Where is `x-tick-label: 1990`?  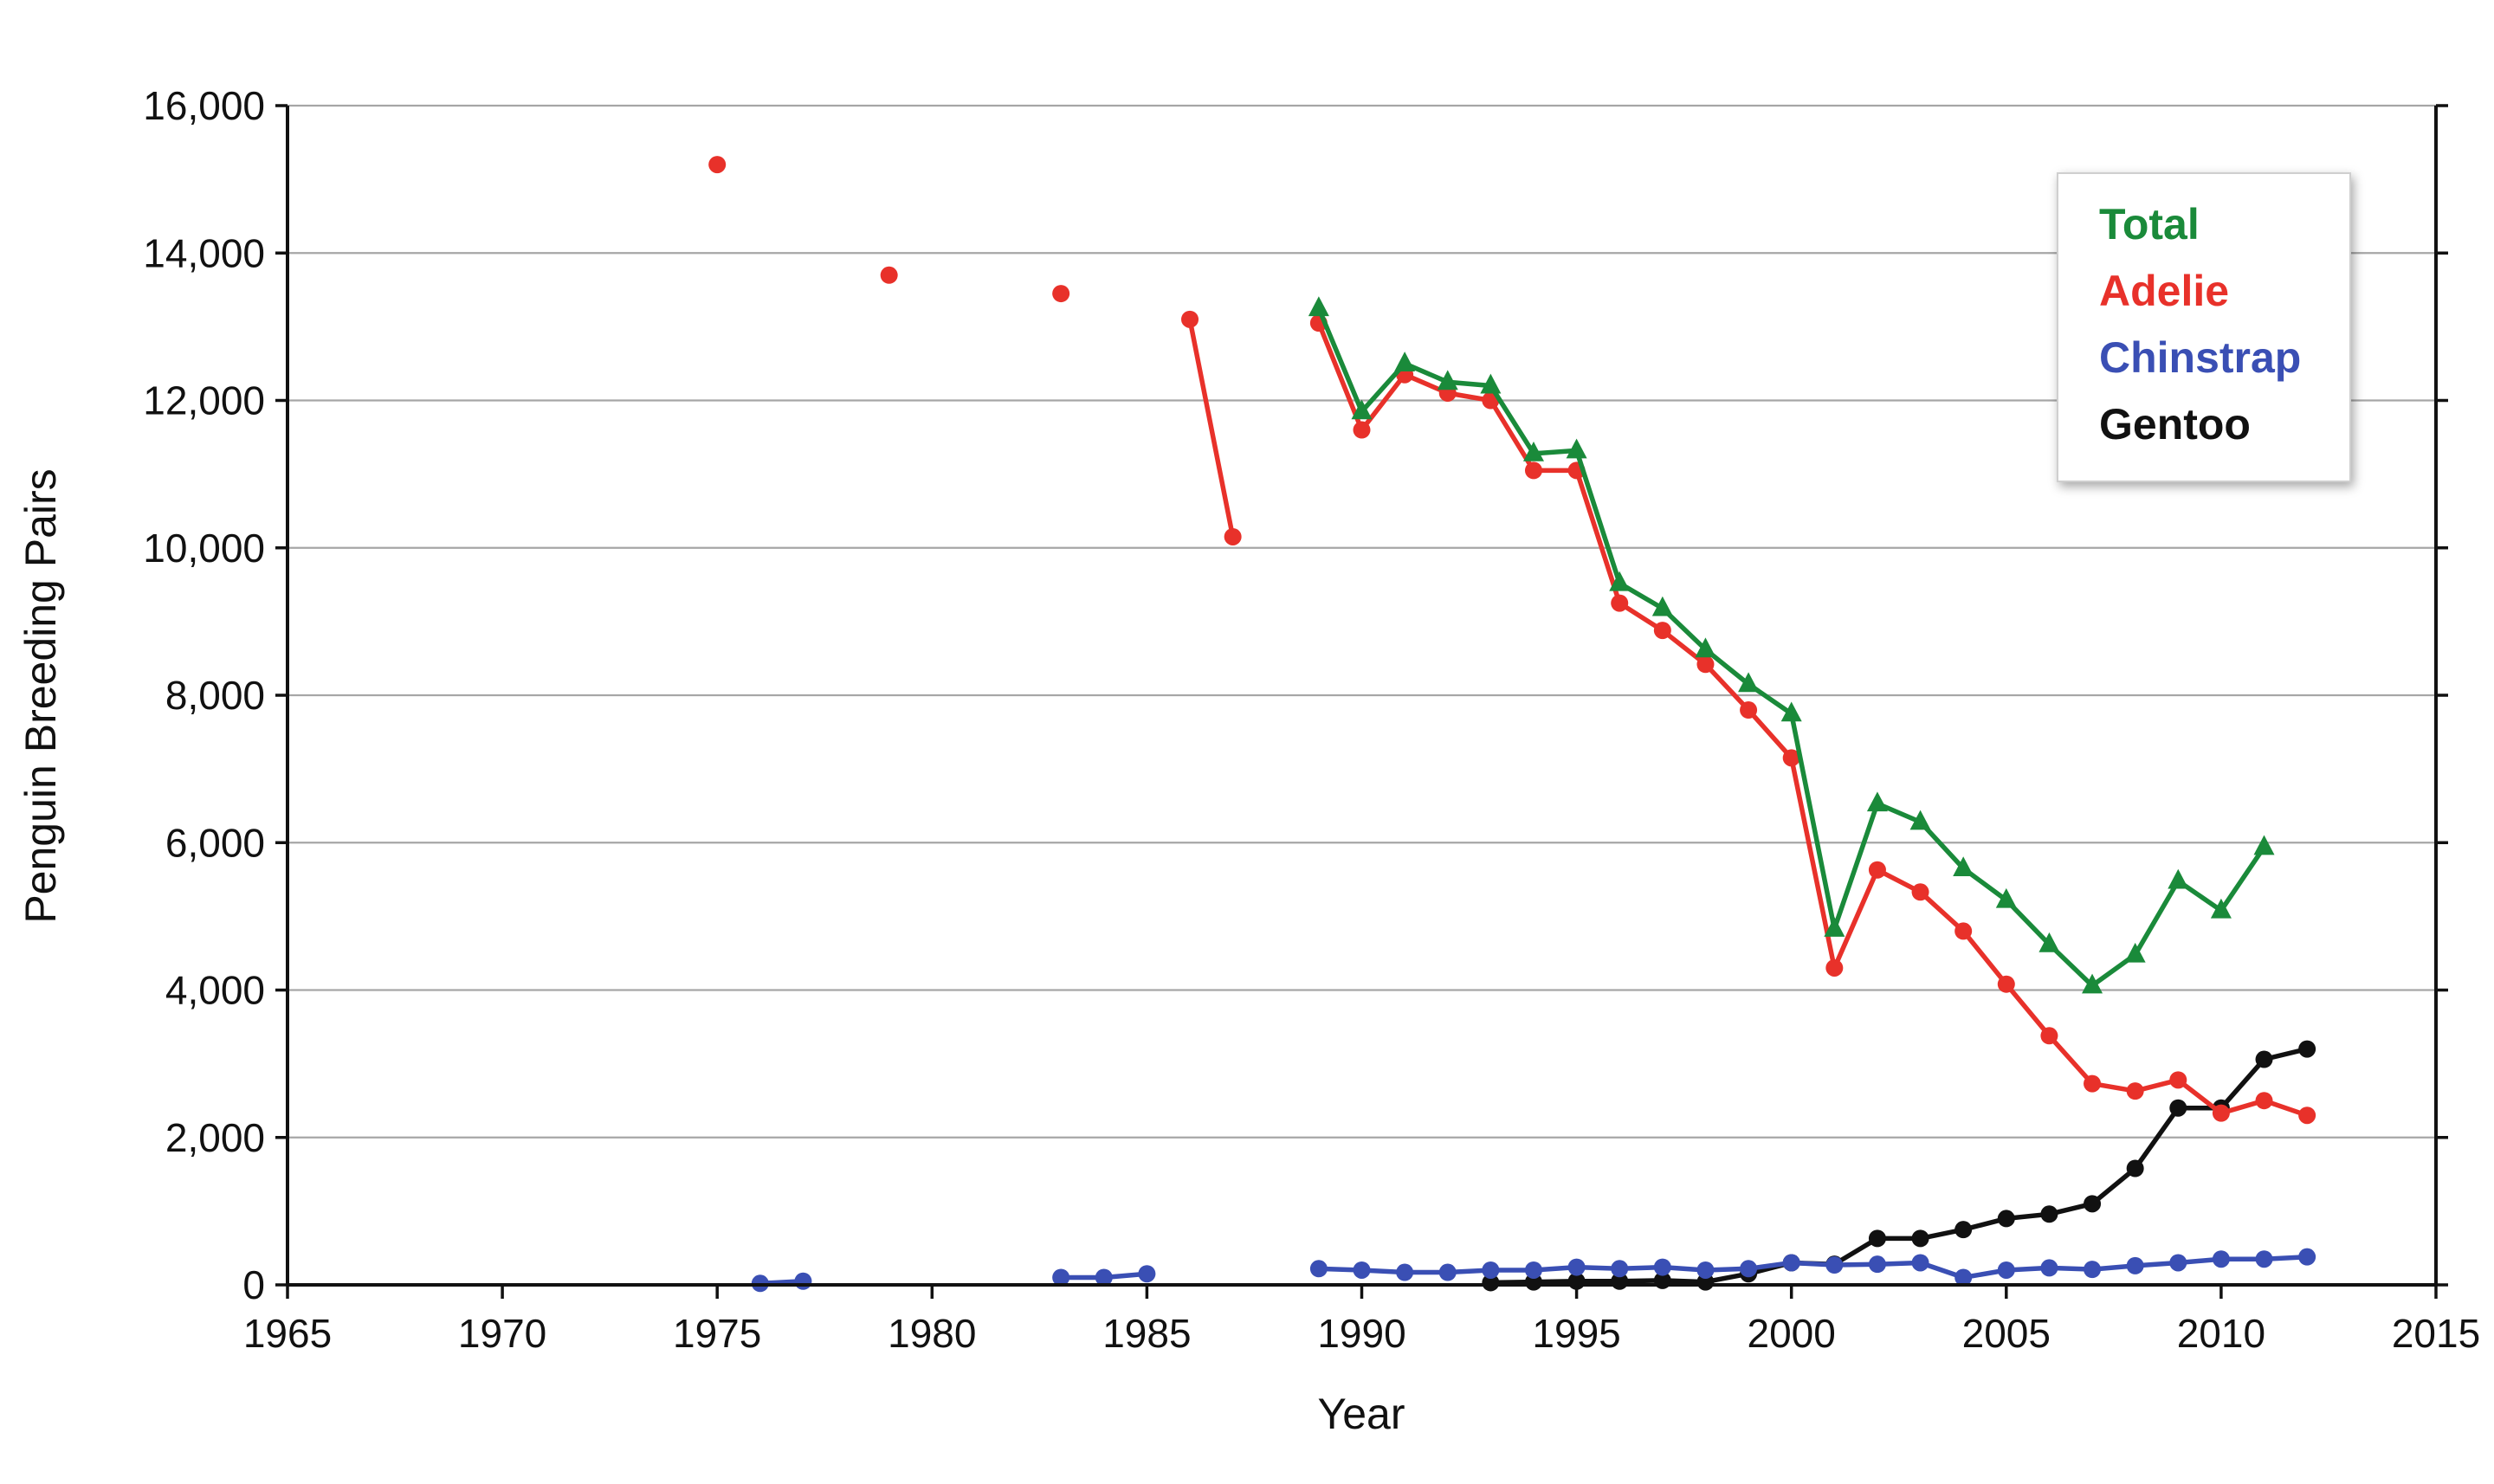
x-tick-label: 1990 is located at coordinates (1361, 1333).